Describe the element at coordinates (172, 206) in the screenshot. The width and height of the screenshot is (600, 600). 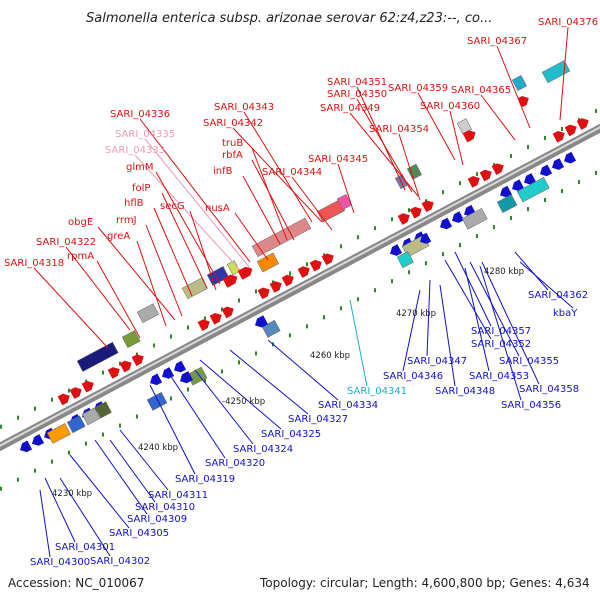
I see `gene-label: secG` at that location.